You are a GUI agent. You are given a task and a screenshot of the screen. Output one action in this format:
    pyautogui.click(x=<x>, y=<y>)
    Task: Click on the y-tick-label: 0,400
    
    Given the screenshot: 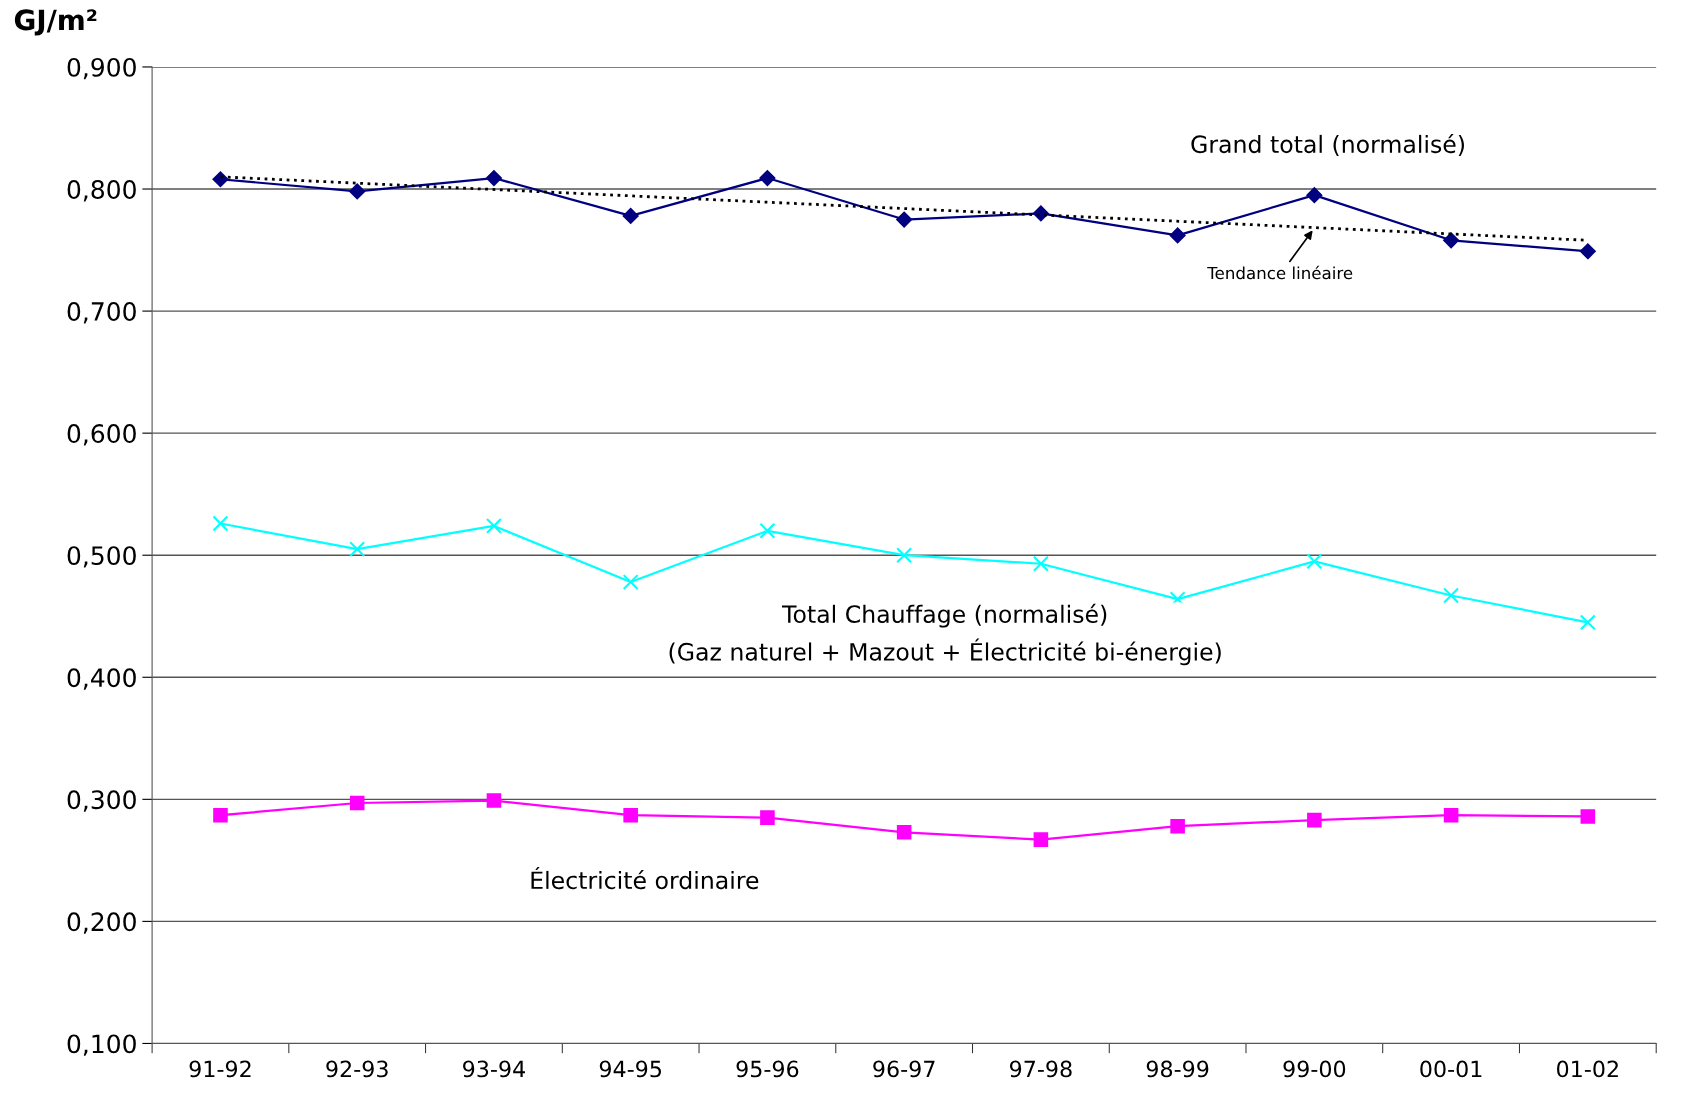 What is the action you would take?
    pyautogui.click(x=101, y=679)
    